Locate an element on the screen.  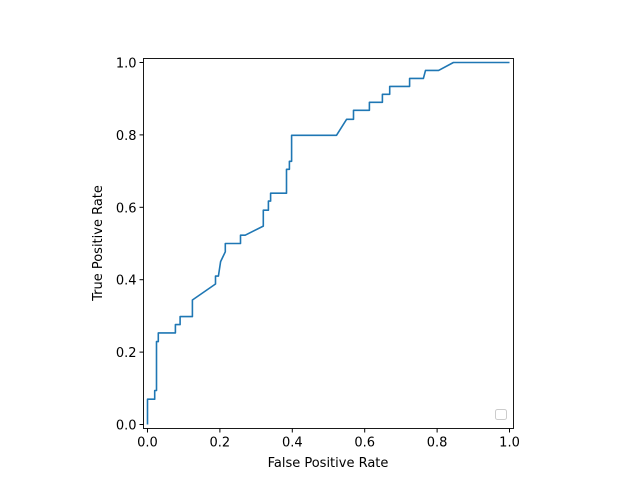
y-axis-label: True Positive Rate is located at coordinates (98, 243).